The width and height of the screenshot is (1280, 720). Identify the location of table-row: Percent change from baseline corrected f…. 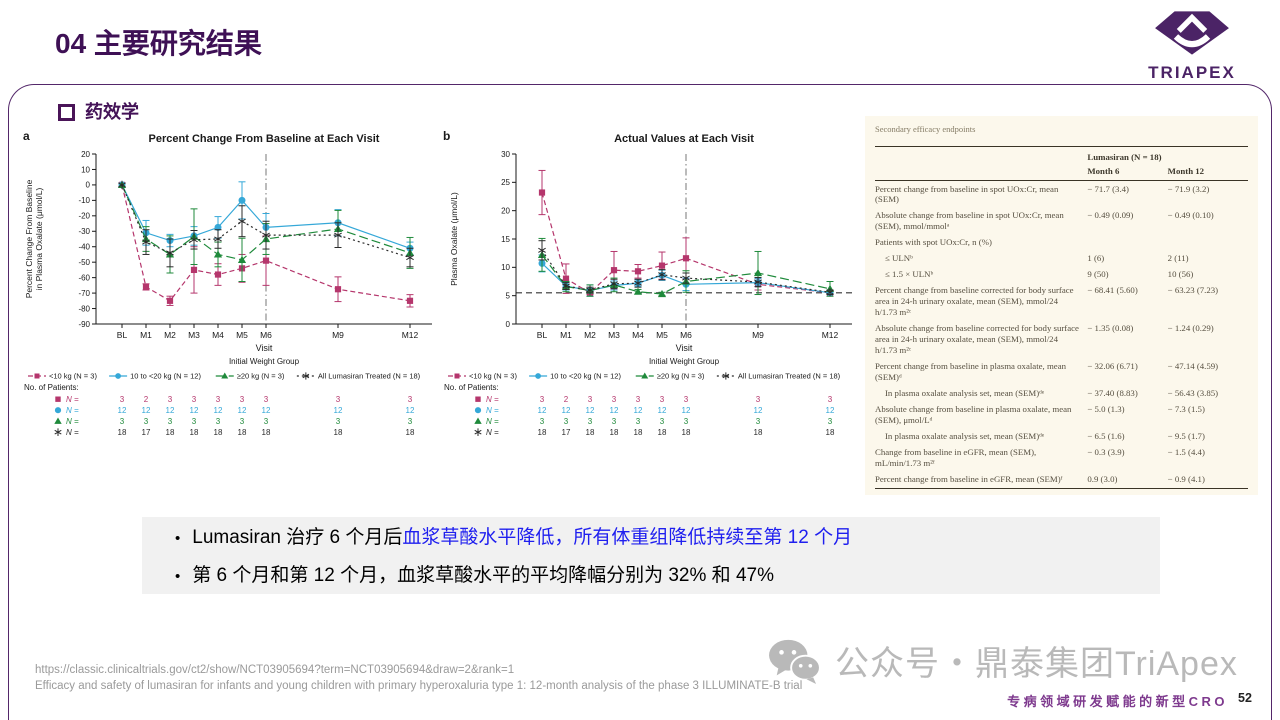
(1047, 301).